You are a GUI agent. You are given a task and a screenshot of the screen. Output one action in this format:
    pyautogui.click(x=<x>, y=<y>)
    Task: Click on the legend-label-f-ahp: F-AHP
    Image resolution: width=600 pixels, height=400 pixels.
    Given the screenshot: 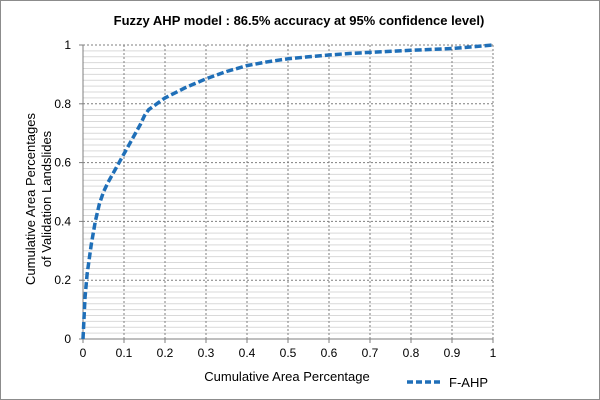 What is the action you would take?
    pyautogui.click(x=468, y=382)
    